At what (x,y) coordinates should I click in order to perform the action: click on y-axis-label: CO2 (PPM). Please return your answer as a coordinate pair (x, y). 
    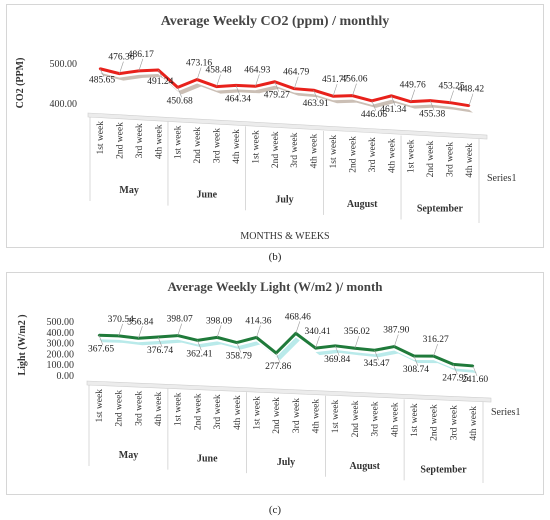
    Looking at the image, I should click on (20, 83).